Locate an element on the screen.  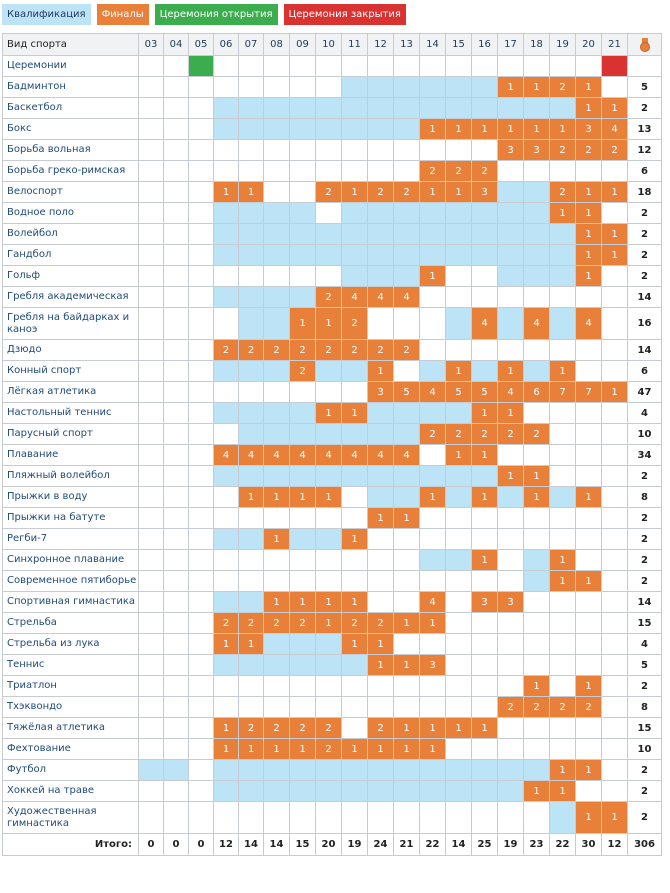
sport-name: Велоспорт is located at coordinates (70, 192).